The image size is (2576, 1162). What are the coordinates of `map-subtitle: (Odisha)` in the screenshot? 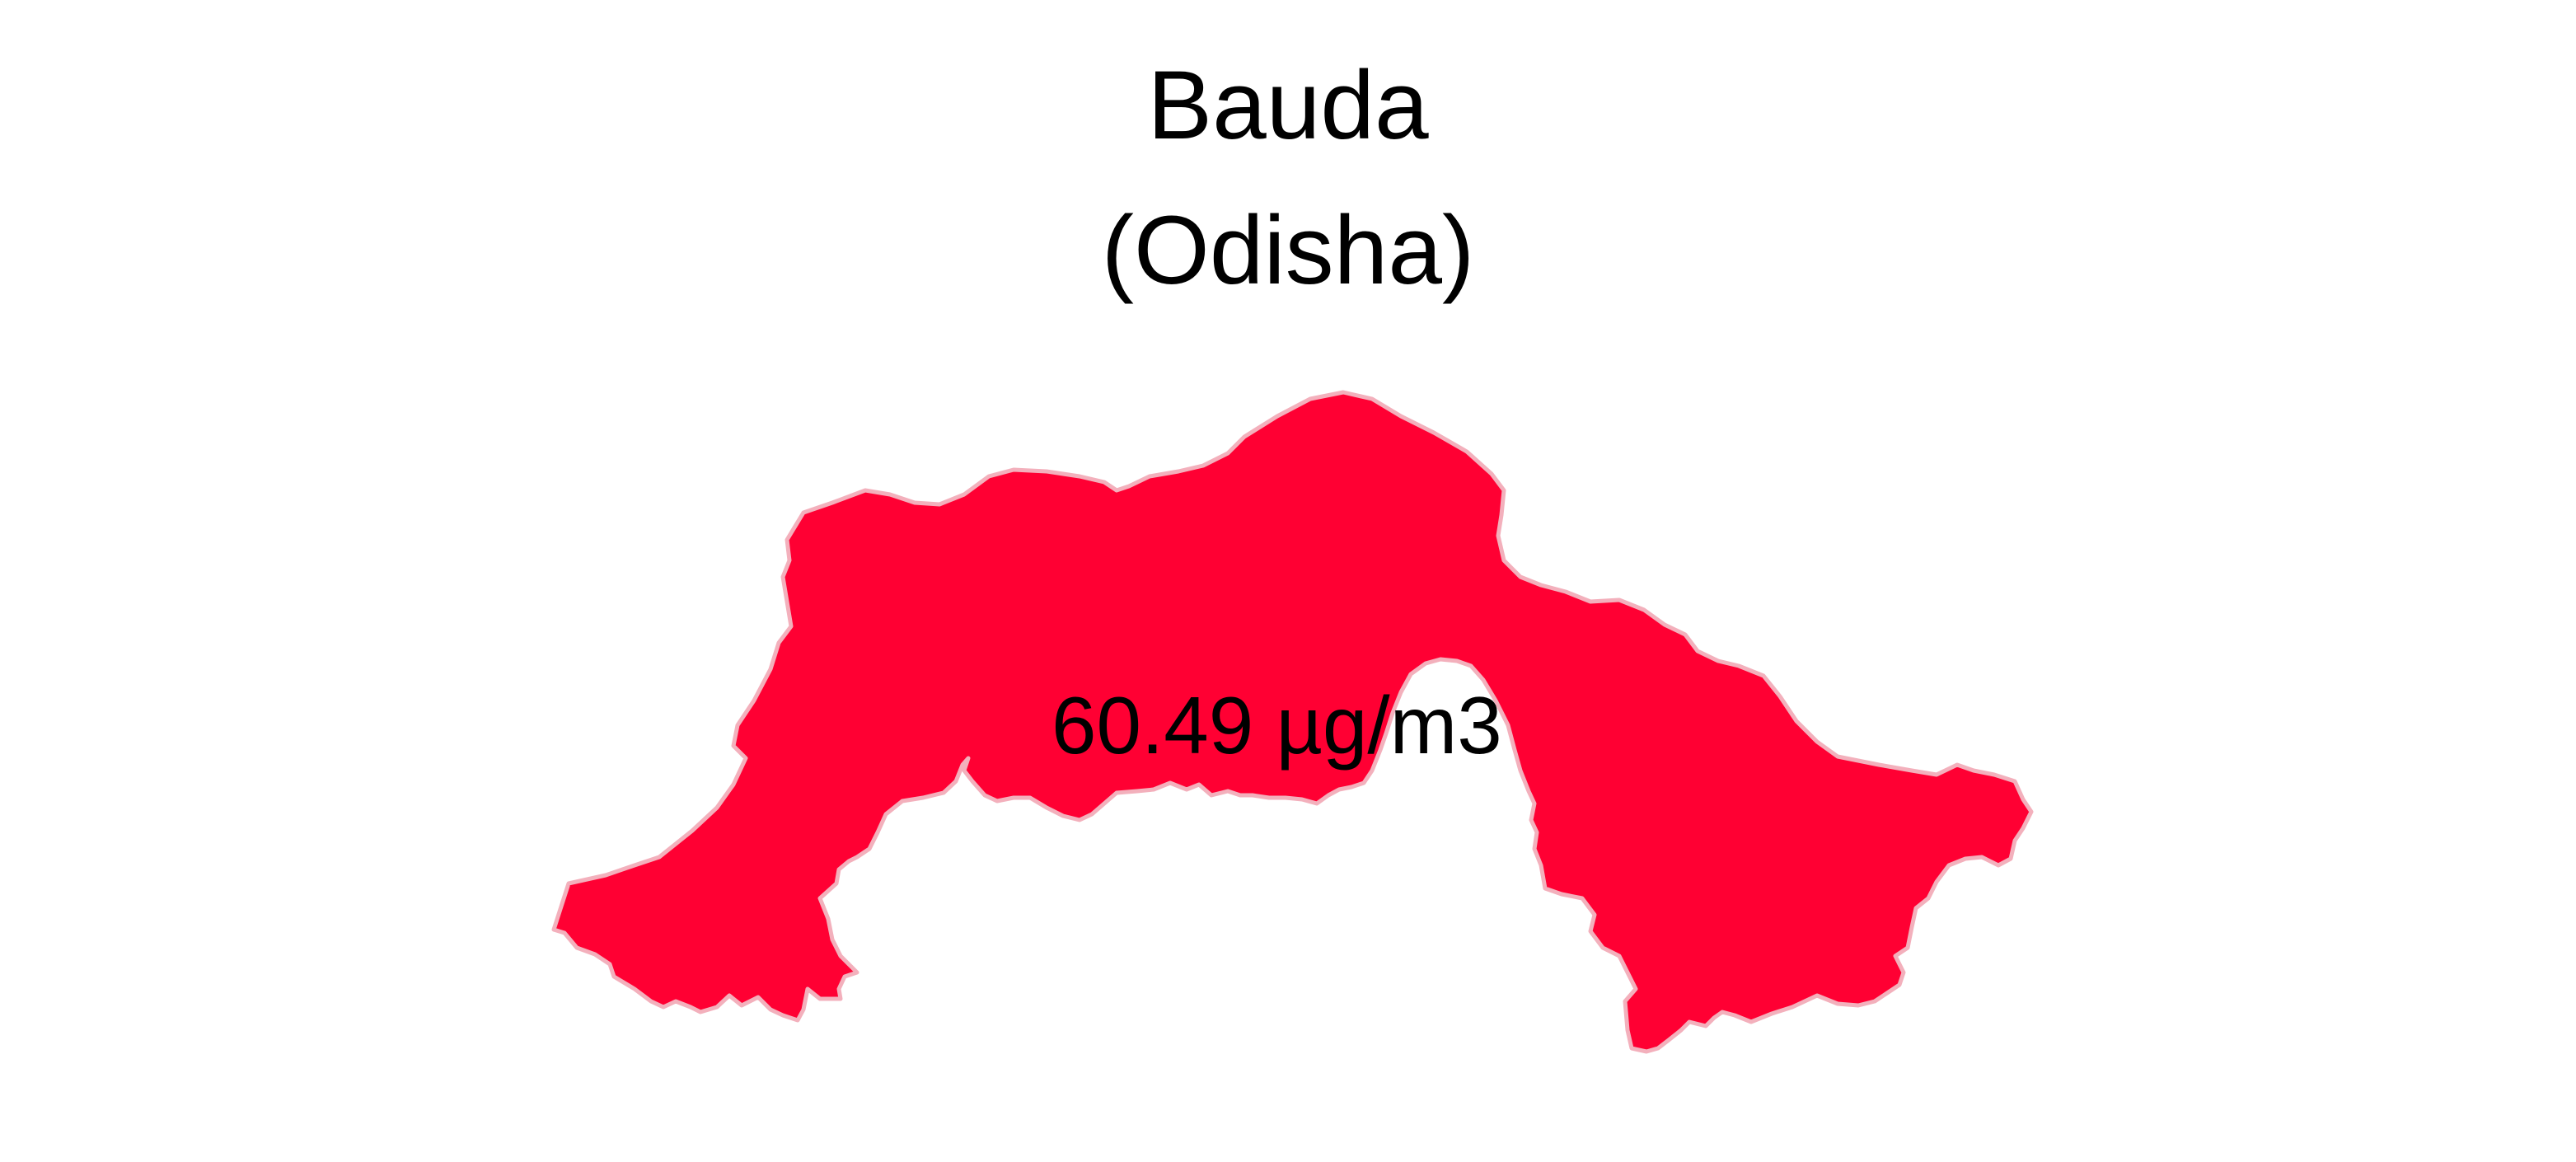 It's located at (1288, 251).